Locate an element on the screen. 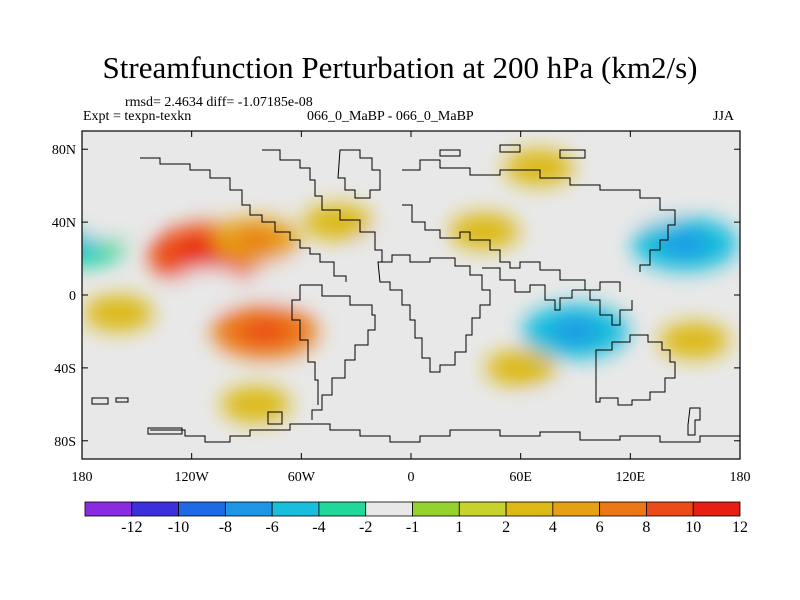 The height and width of the screenshot is (600, 800). coastline-greenland is located at coordinates (359, 174).